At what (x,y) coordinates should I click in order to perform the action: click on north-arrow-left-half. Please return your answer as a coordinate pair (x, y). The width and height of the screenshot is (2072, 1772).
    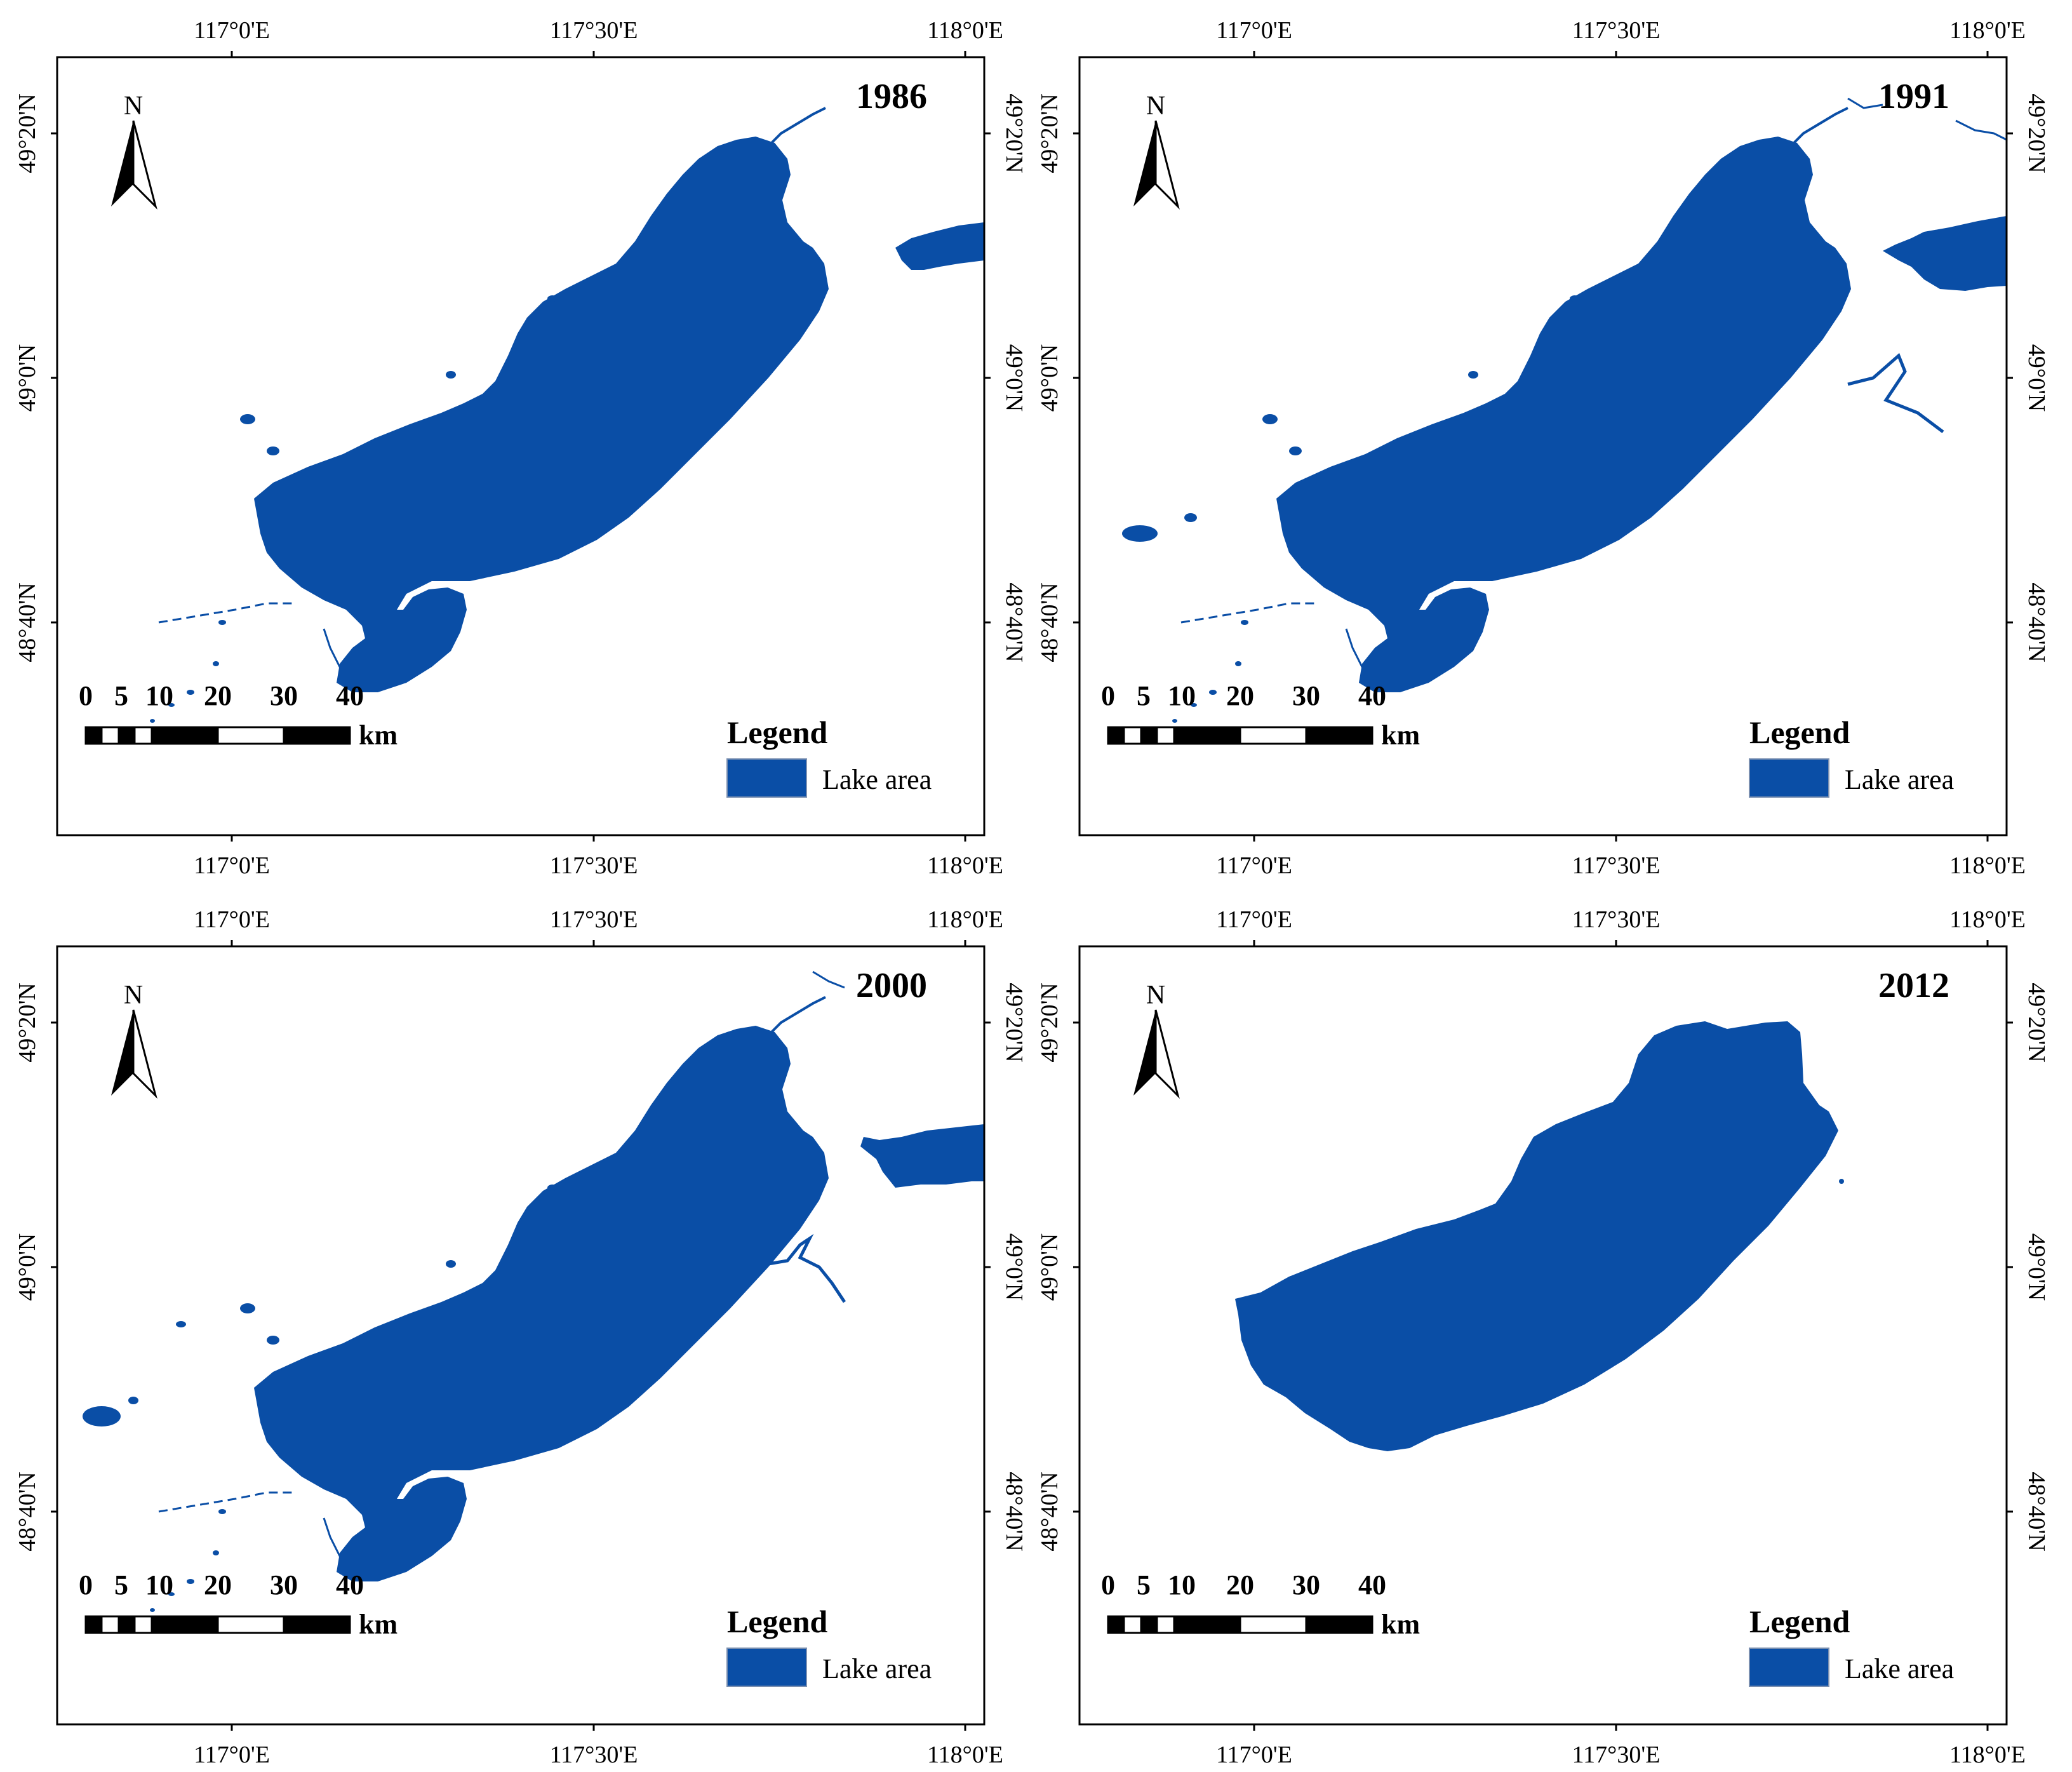
    Looking at the image, I should click on (122, 1053).